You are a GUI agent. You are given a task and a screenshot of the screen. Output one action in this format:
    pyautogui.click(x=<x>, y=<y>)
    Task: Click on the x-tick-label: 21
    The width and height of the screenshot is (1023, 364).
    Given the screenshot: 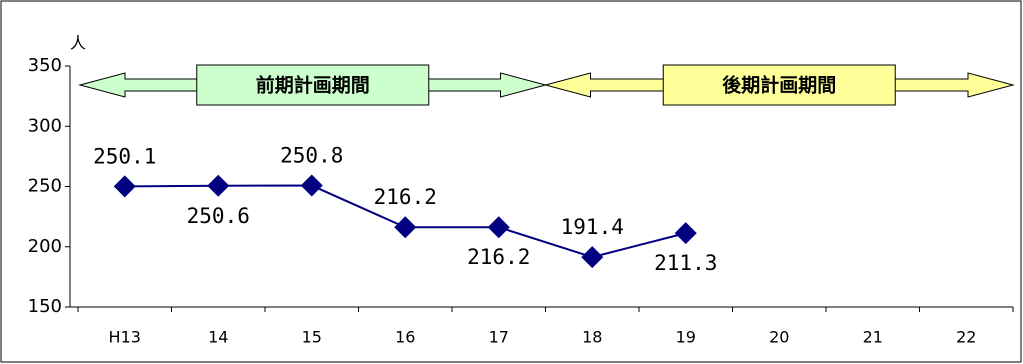 What is the action you would take?
    pyautogui.click(x=873, y=337)
    